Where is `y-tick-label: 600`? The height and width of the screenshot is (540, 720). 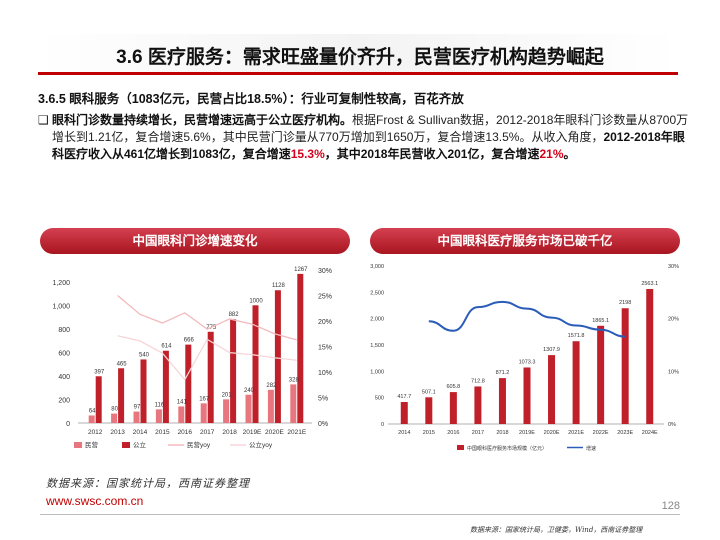 y-tick-label: 600 is located at coordinates (64, 353).